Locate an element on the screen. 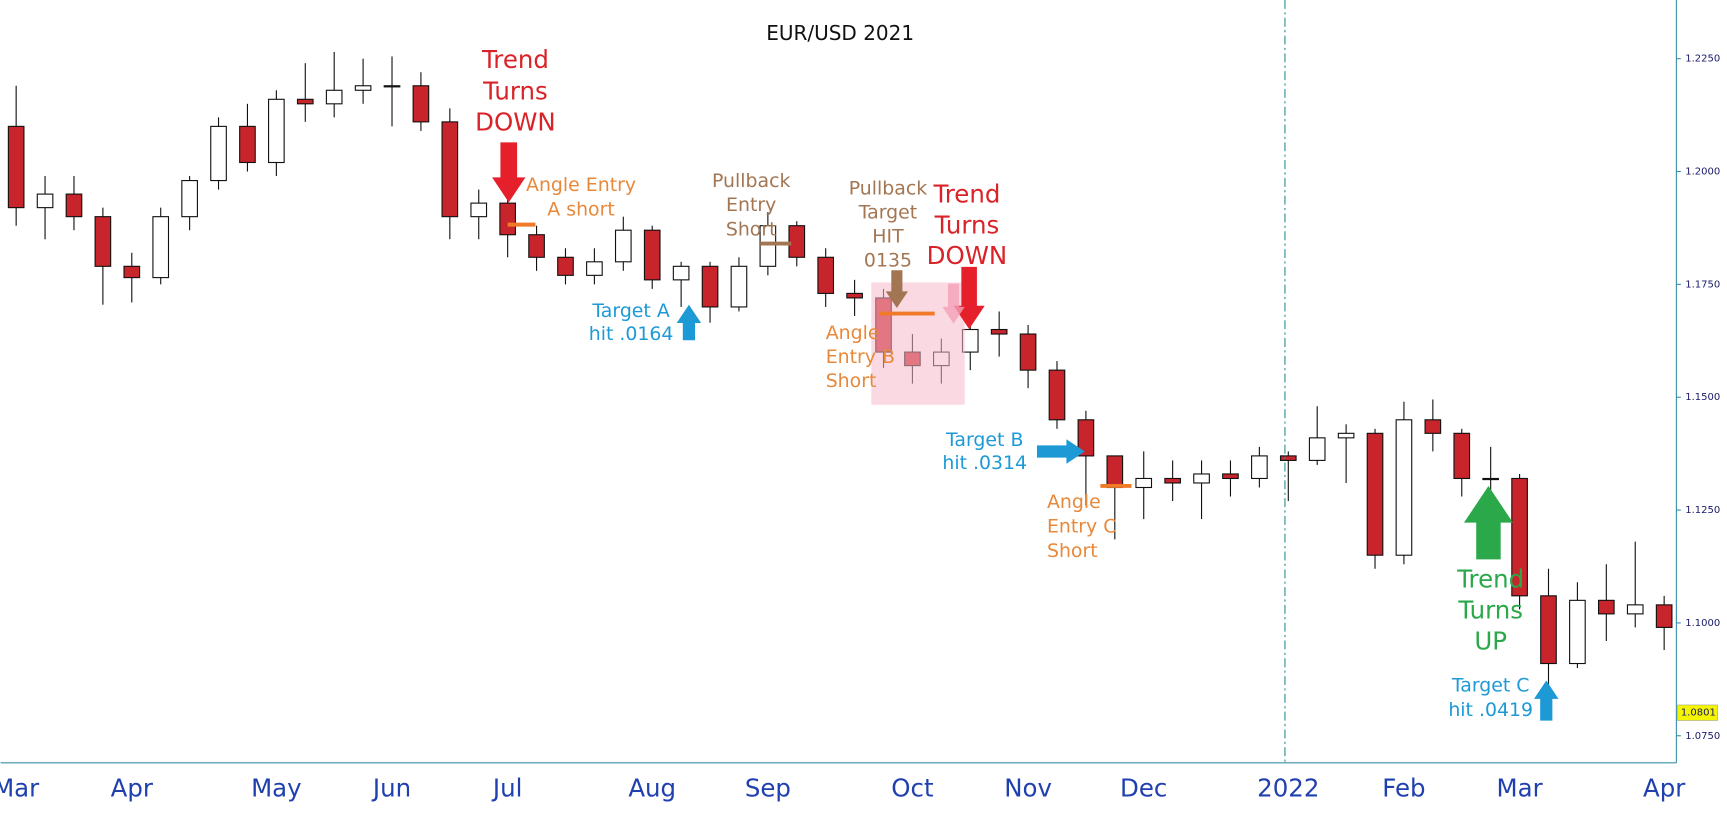 Image resolution: width=1727 pixels, height=824 pixels. annotation-text: Entry B is located at coordinates (860, 357).